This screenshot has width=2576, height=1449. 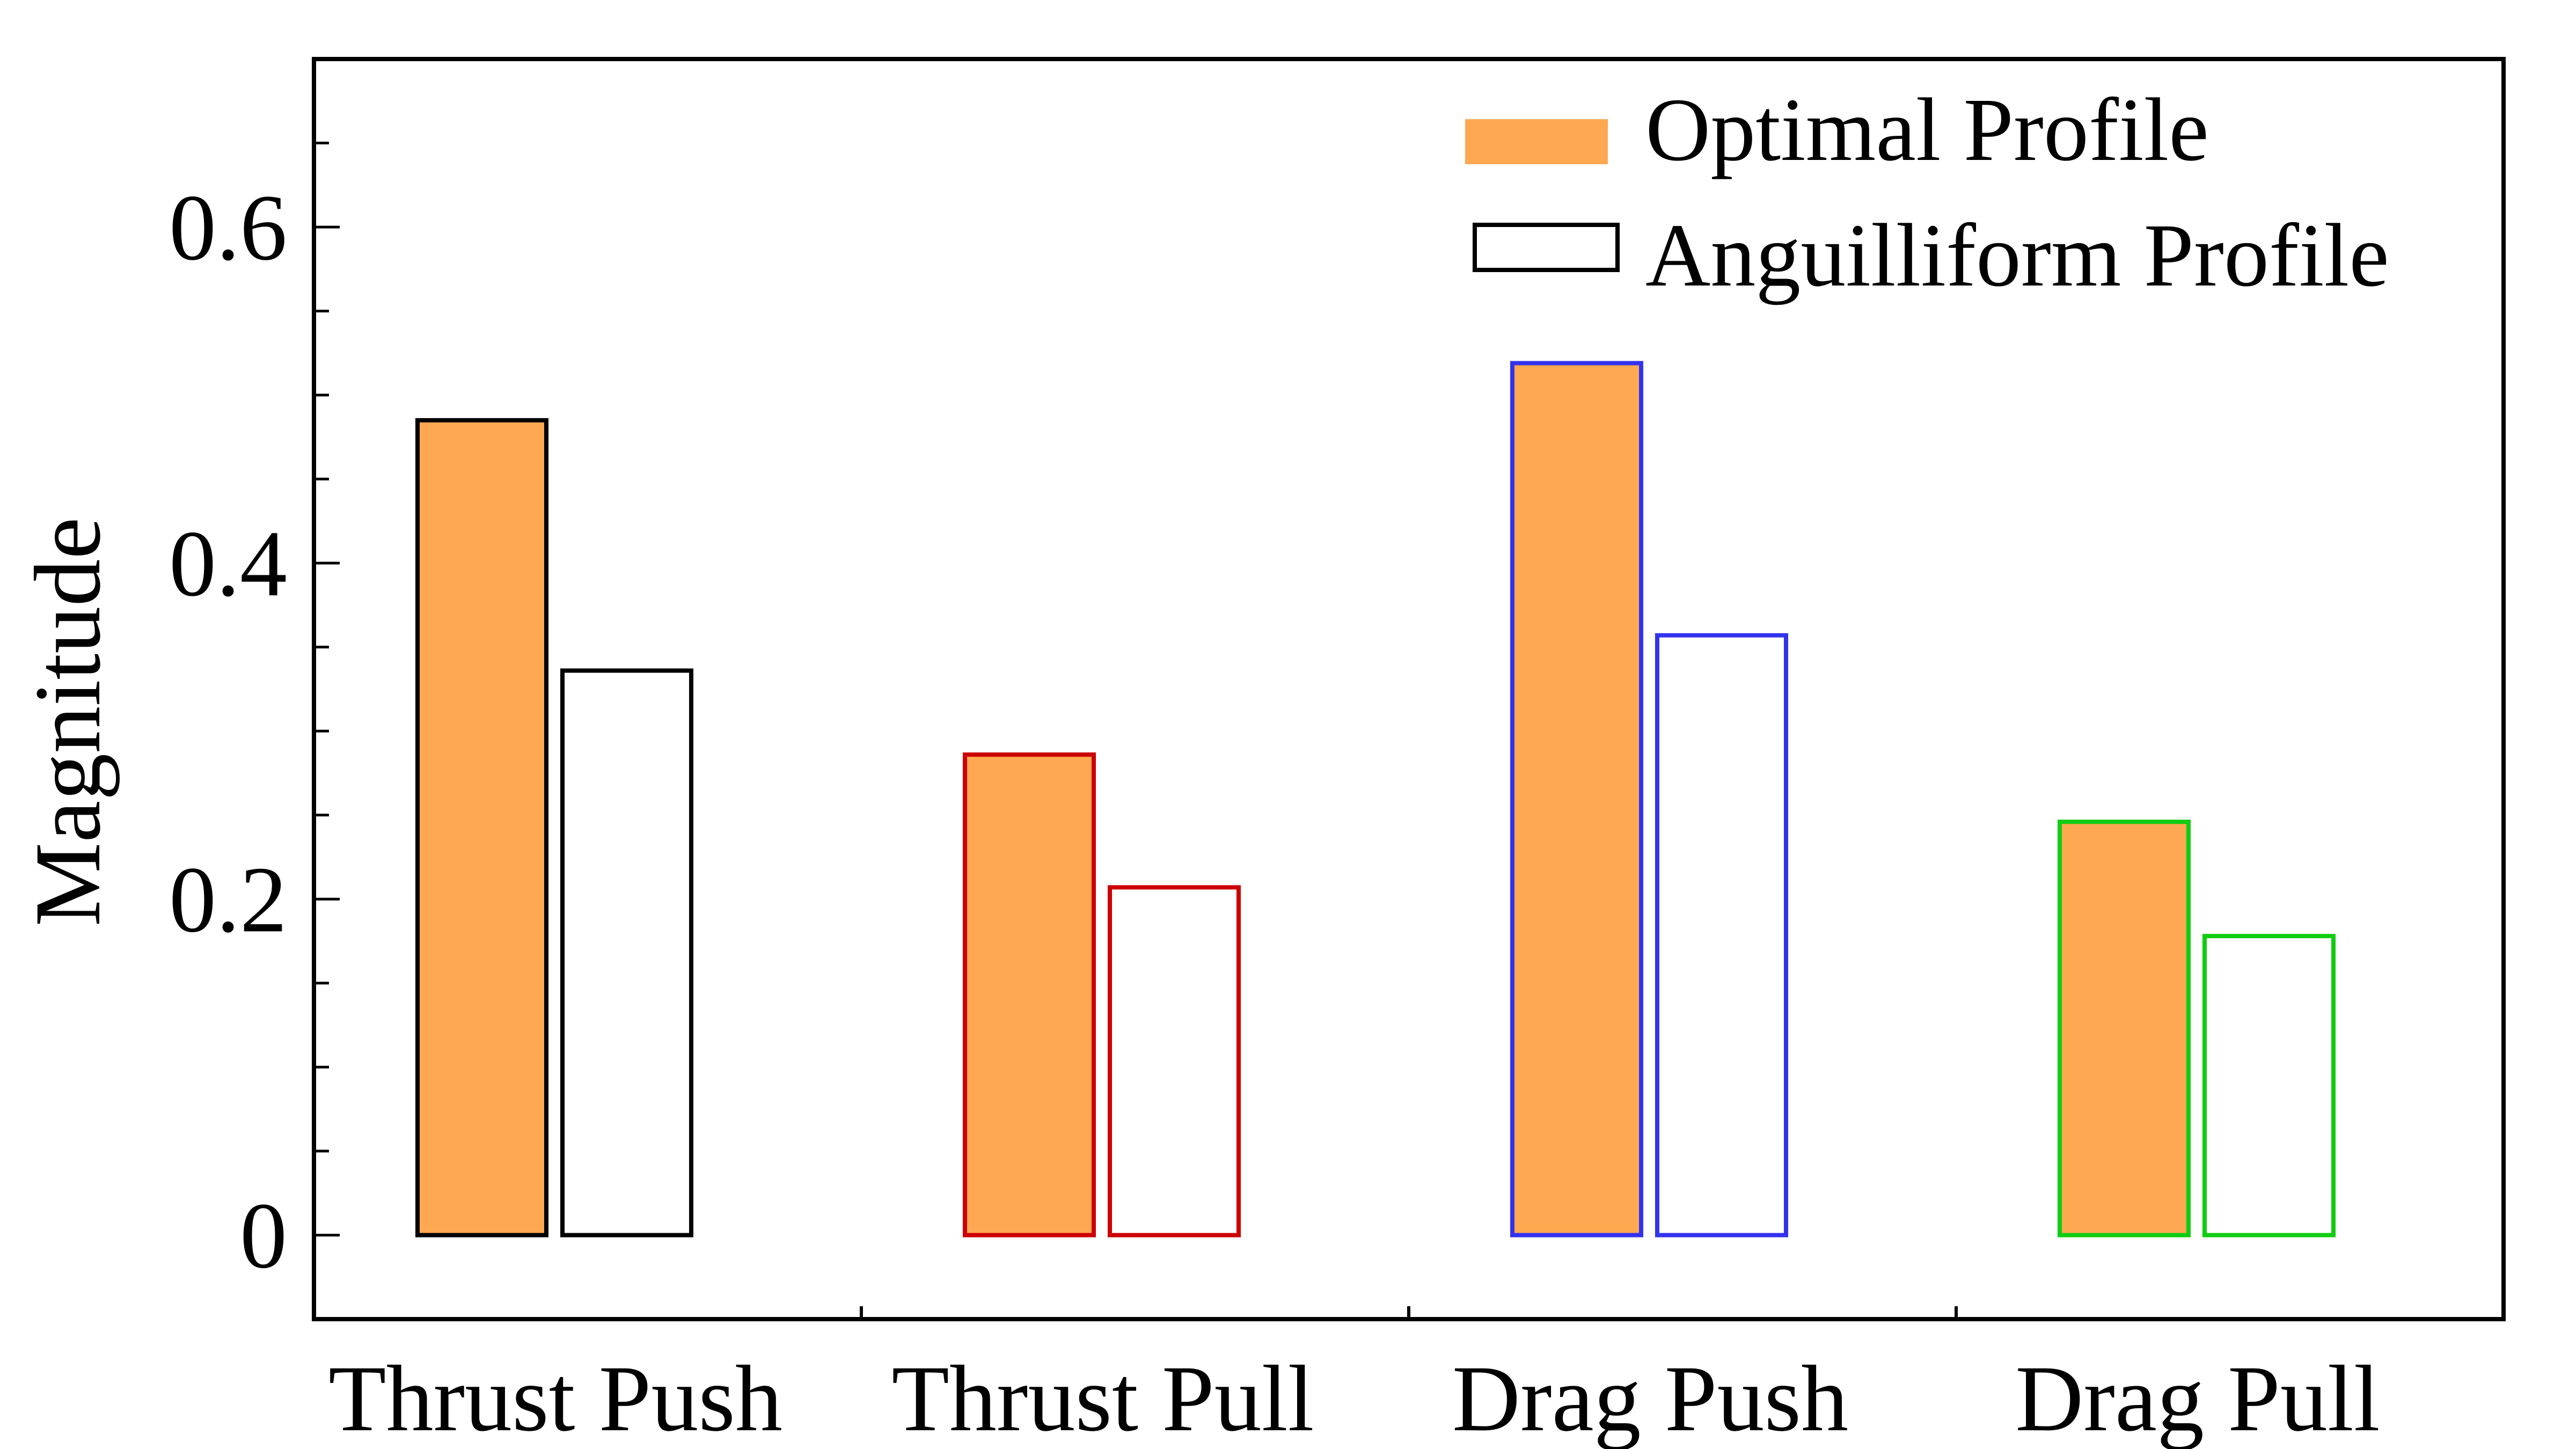 What do you see at coordinates (1927, 192) in the screenshot?
I see `legend: Optimal Profile Anguilliform Profile` at bounding box center [1927, 192].